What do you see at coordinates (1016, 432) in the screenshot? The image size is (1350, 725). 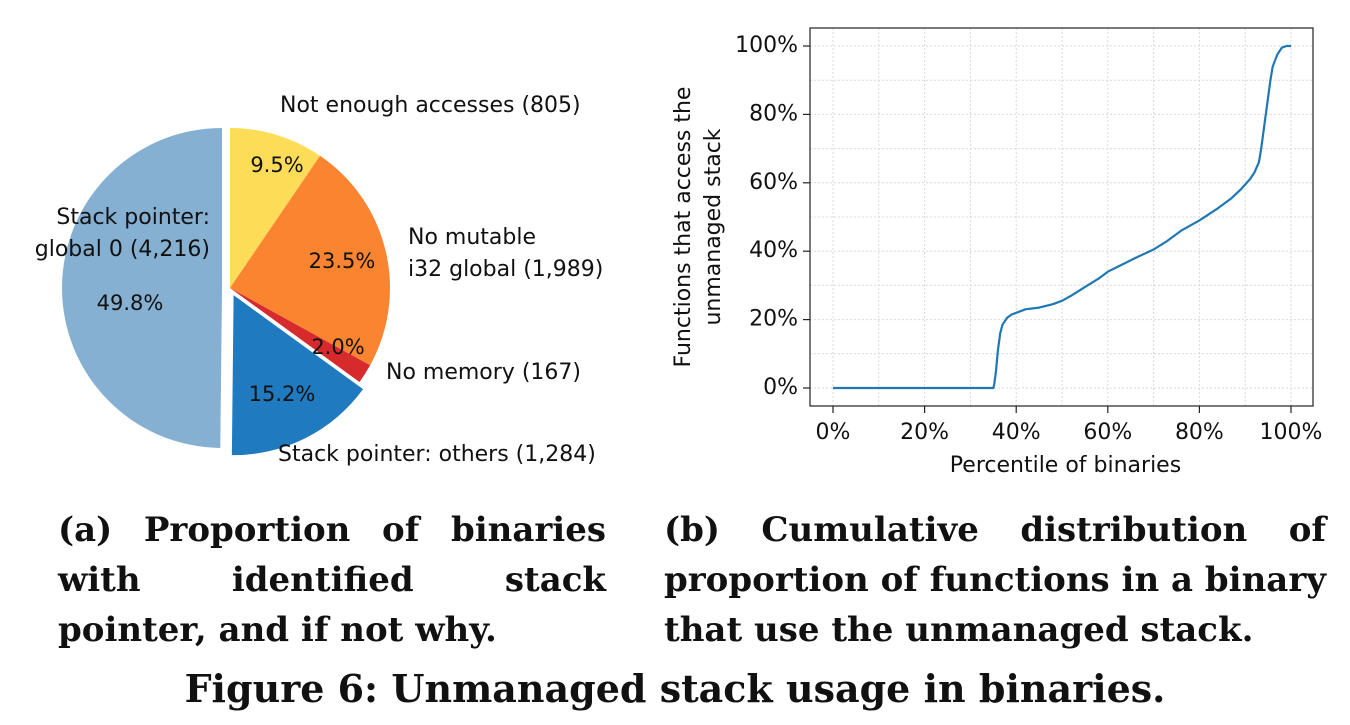 I see `x-tick-label: 40%` at bounding box center [1016, 432].